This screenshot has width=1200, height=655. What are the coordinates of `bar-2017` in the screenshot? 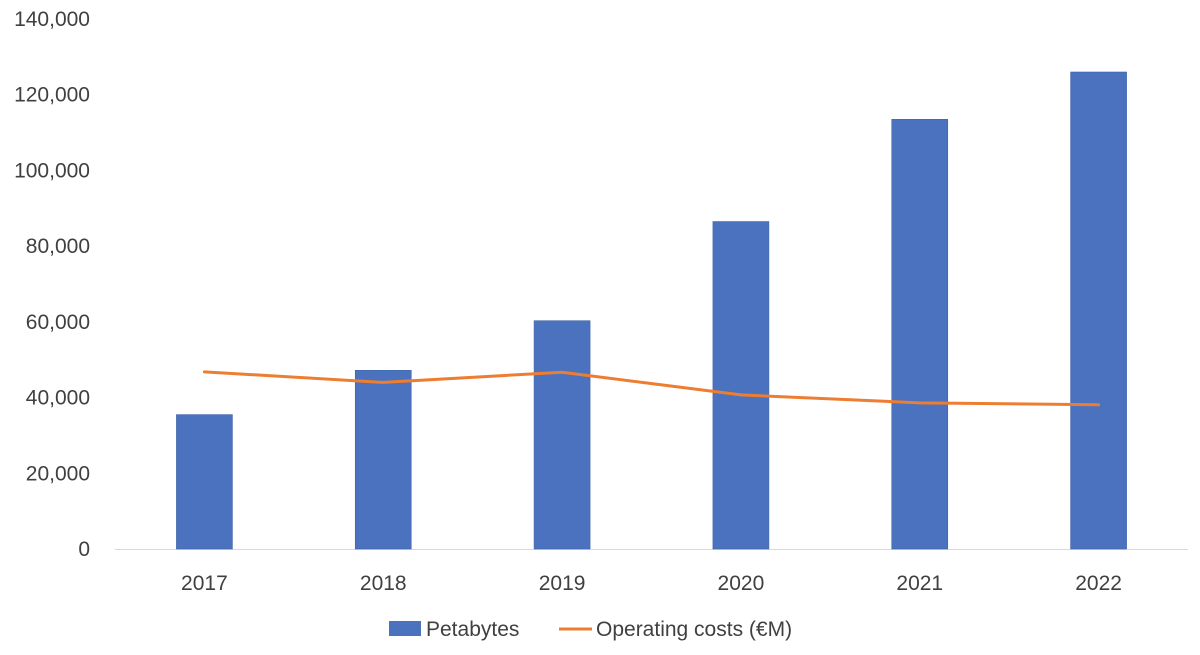 It's located at (204, 482).